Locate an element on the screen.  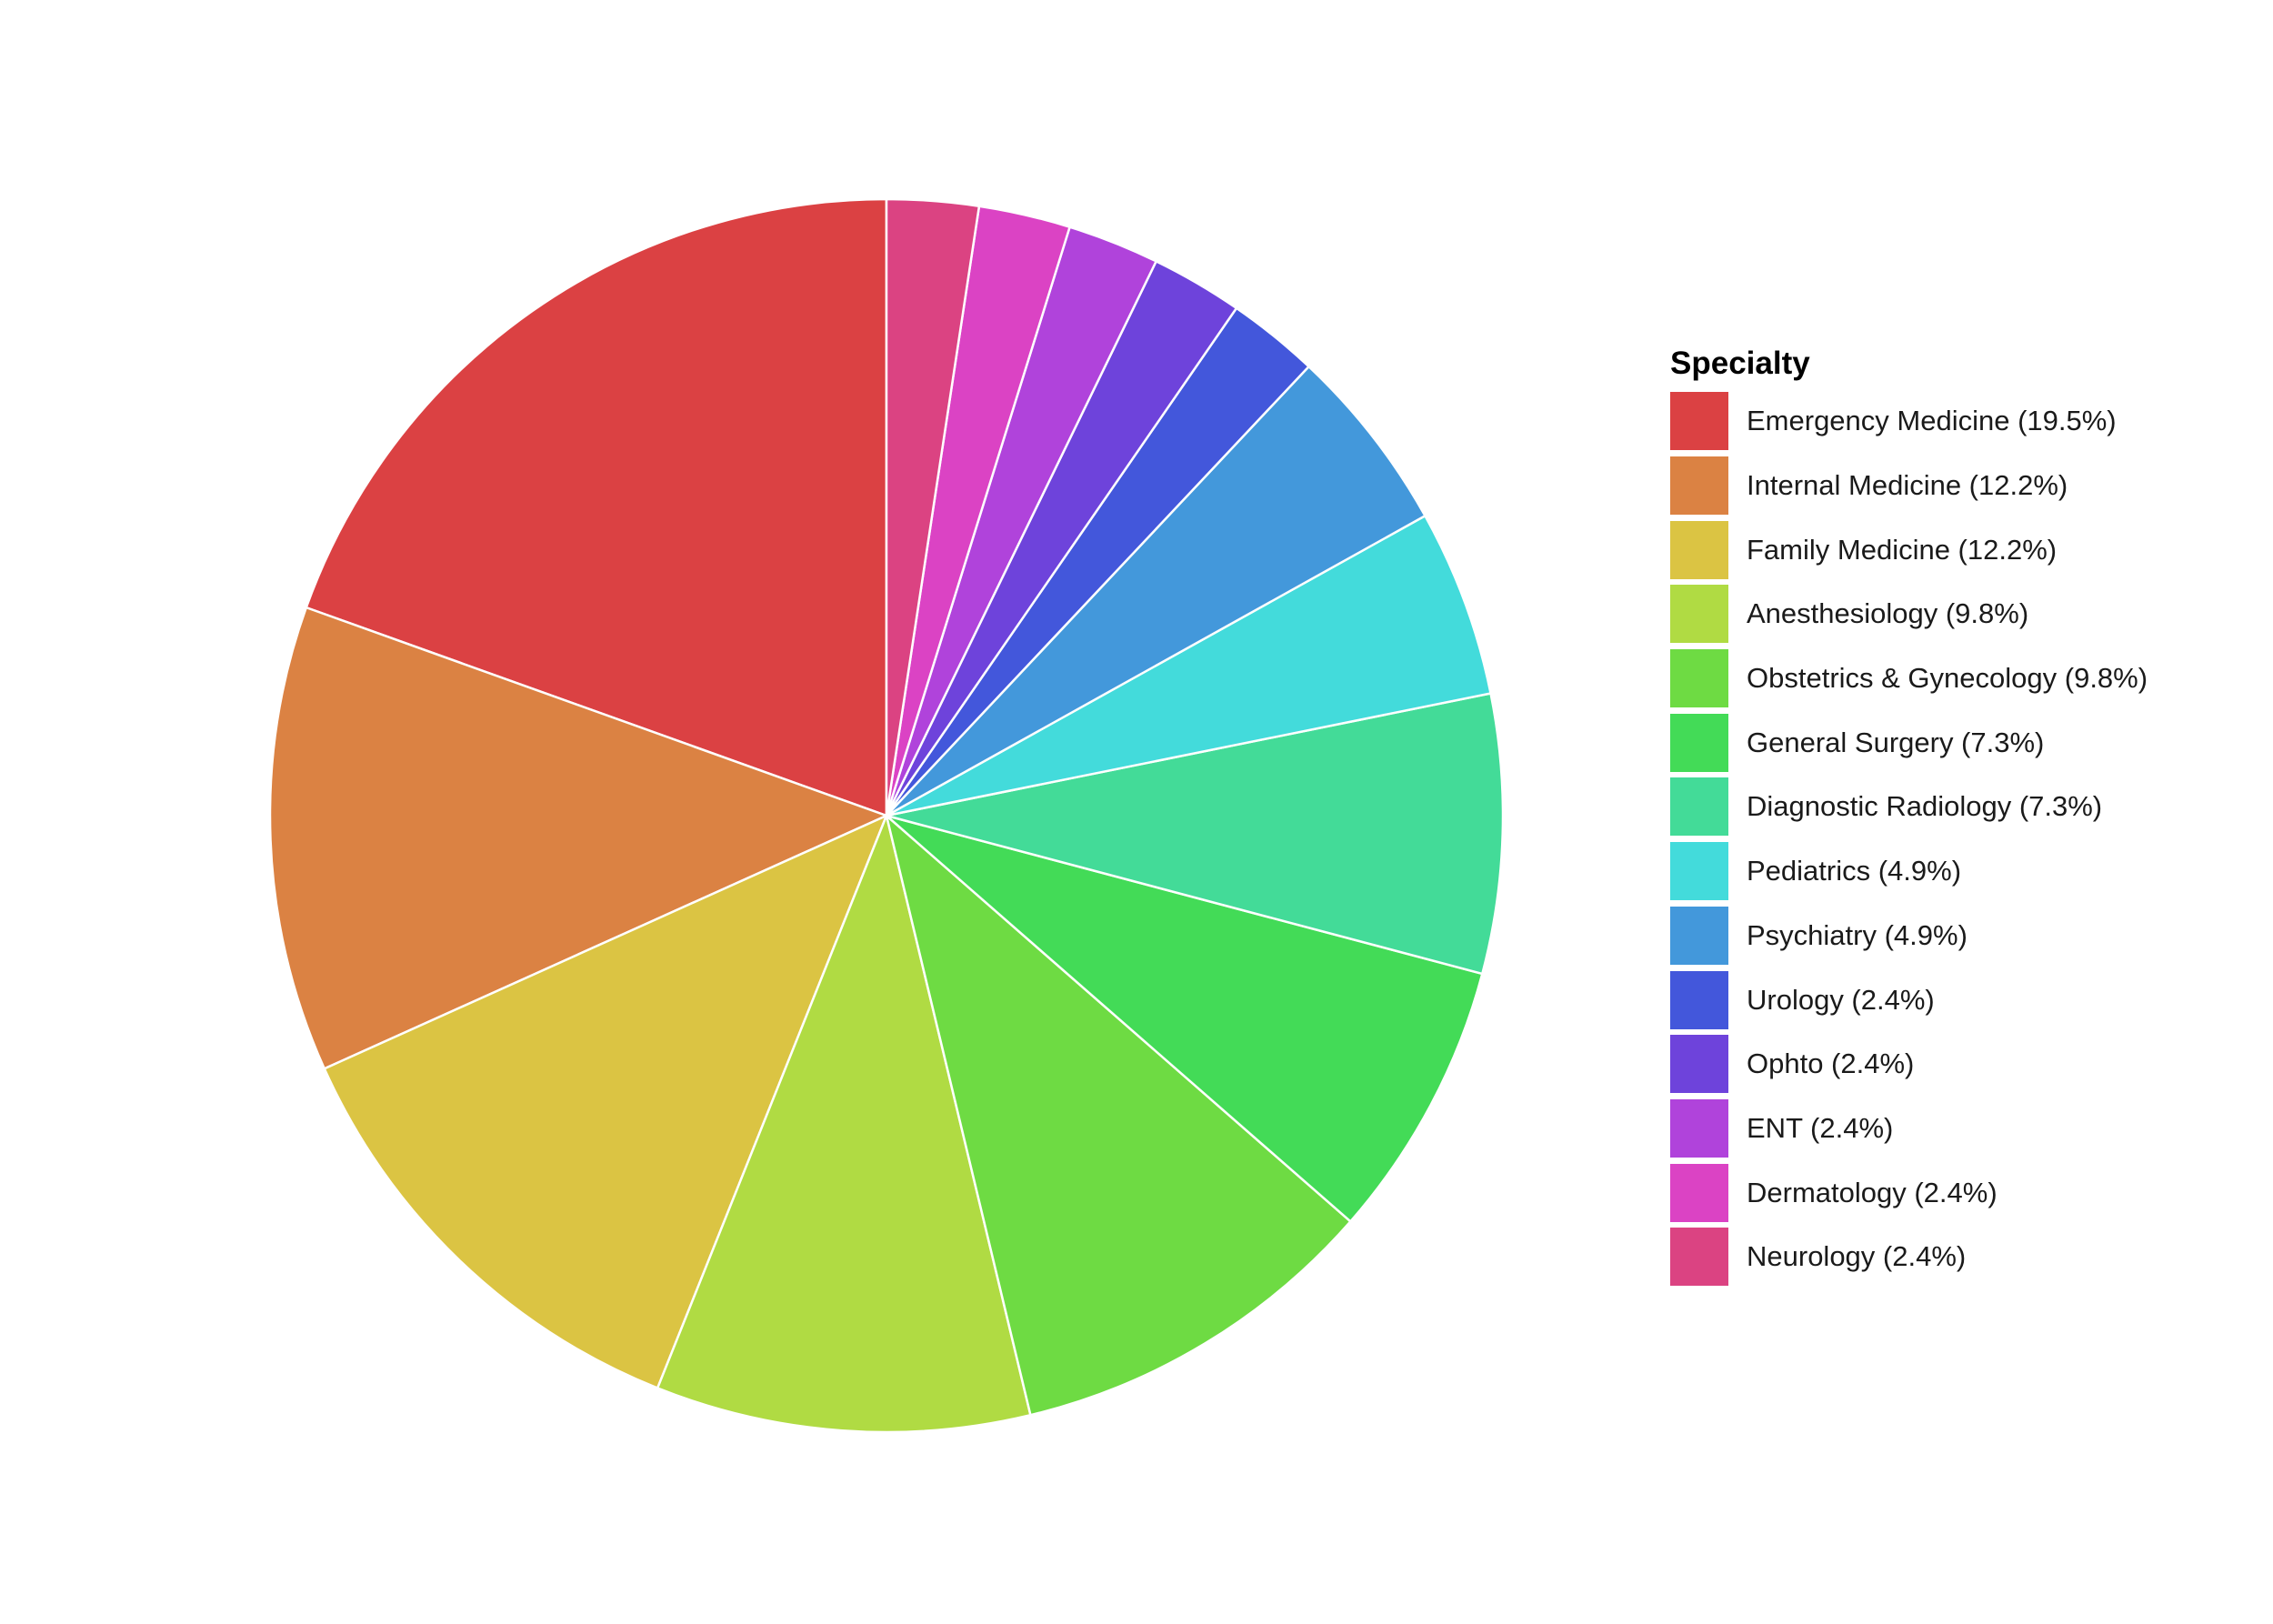
legend-item-anesthesiology: Anesthesiology (9.8%) is located at coordinates (1909, 614).